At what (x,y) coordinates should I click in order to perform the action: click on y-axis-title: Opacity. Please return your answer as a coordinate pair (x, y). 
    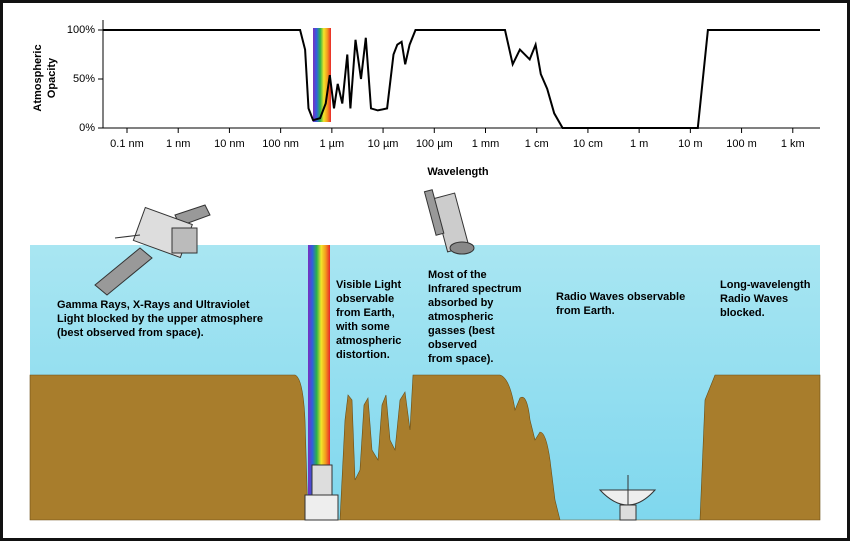
    Looking at the image, I should click on (52, 77).